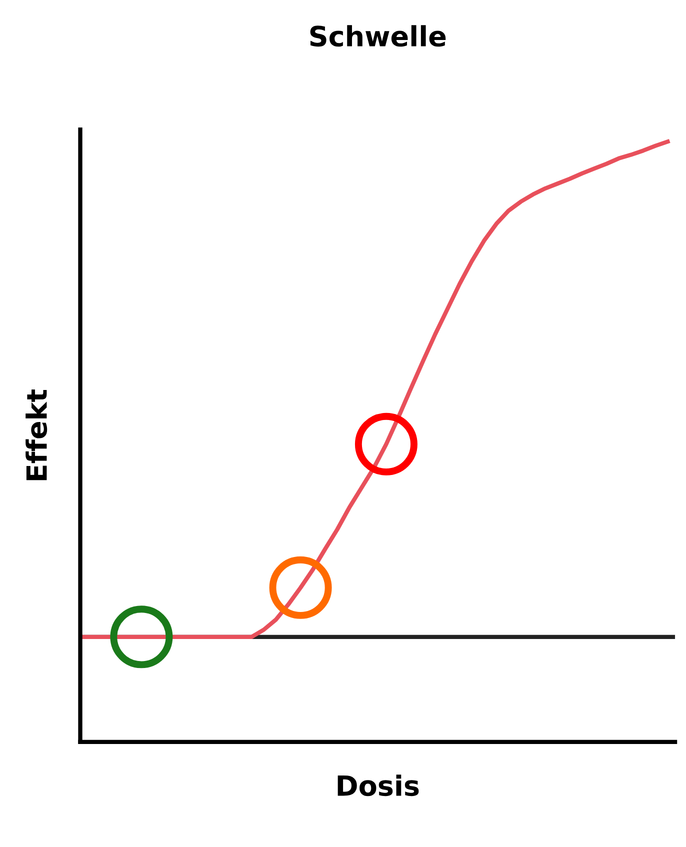  I want to click on x-axis-title: Dosis, so click(378, 785).